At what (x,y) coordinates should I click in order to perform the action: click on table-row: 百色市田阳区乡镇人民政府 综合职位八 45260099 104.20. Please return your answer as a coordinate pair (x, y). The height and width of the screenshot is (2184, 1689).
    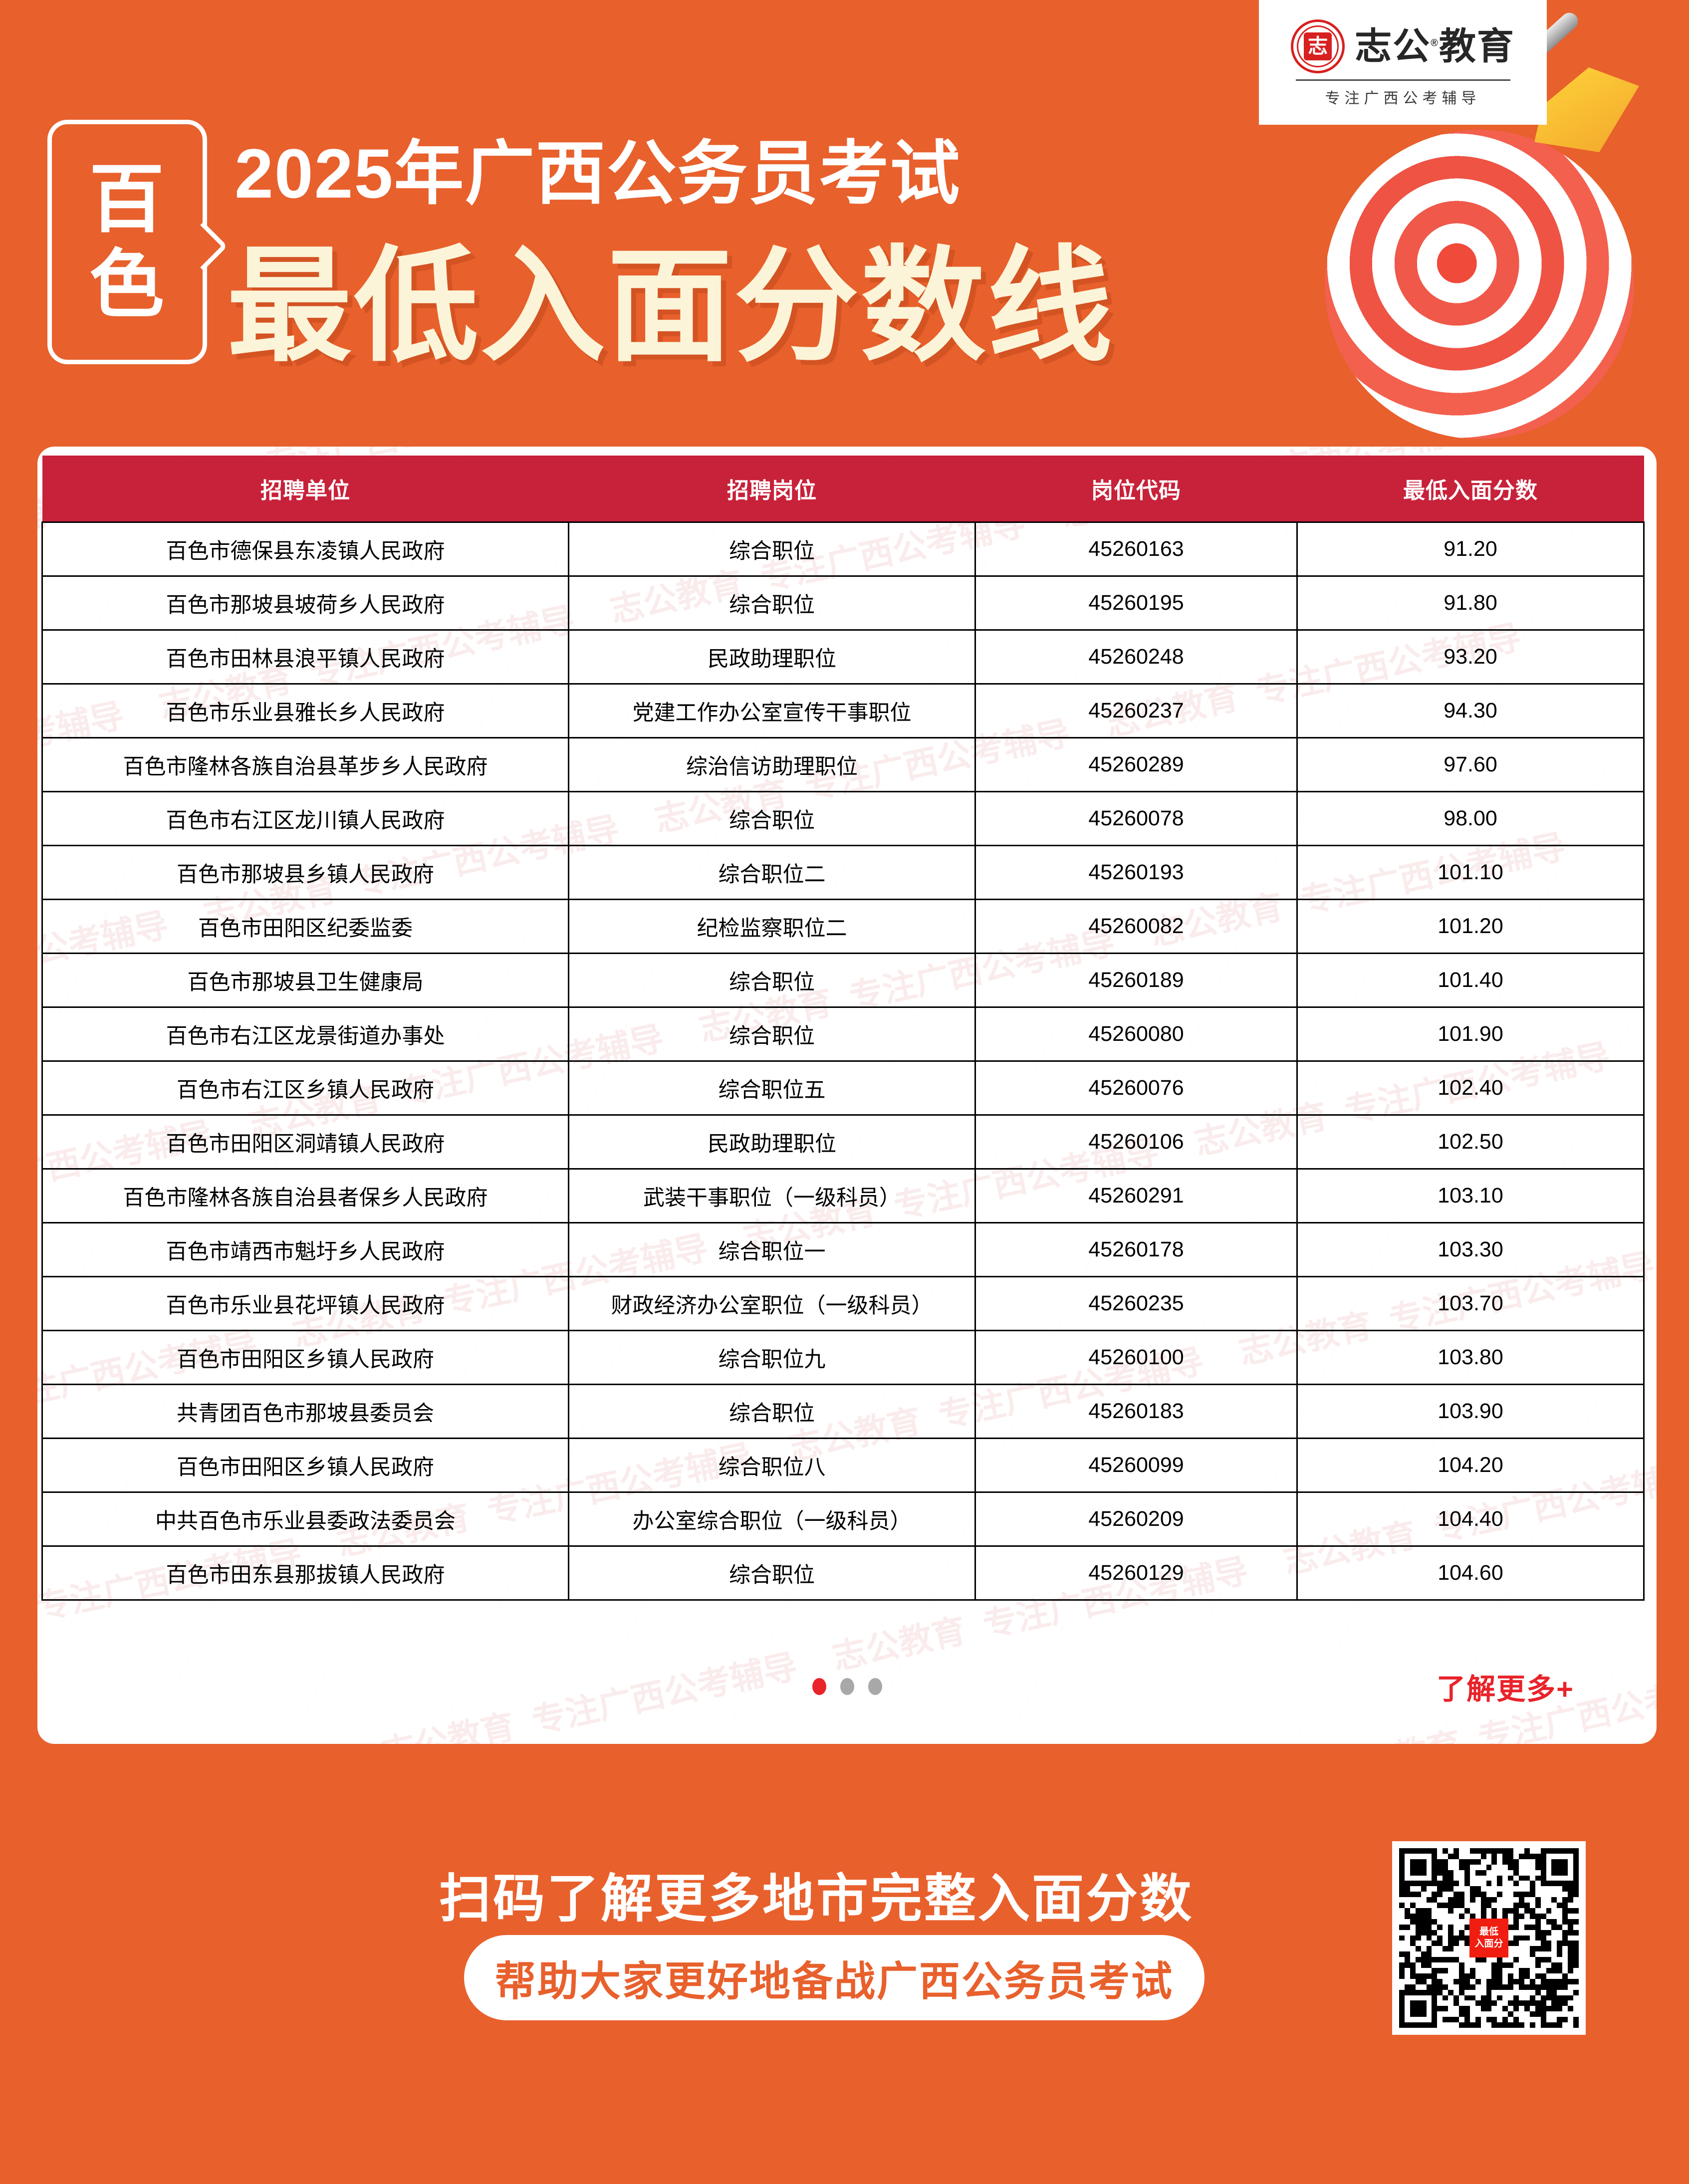
    Looking at the image, I should click on (843, 1465).